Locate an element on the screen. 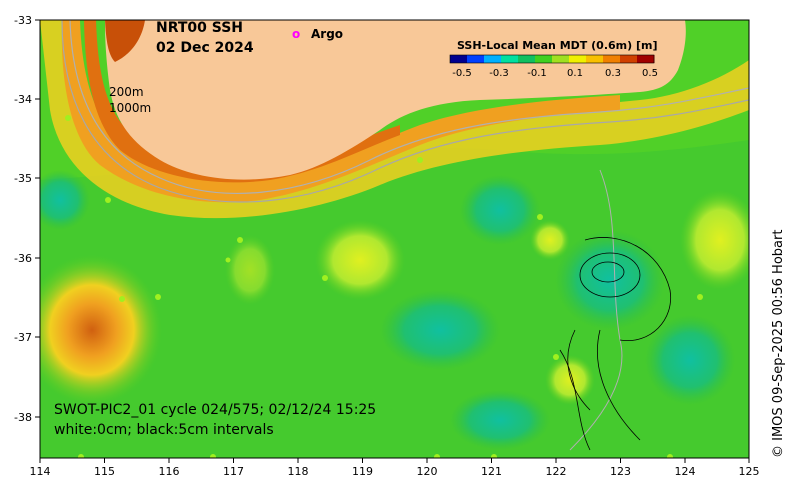 Image resolution: width=791 pixels, height=496 pixels. colorbar-title: SSH-Local Mean MDT (0.6m) [m] is located at coordinates (557, 45).